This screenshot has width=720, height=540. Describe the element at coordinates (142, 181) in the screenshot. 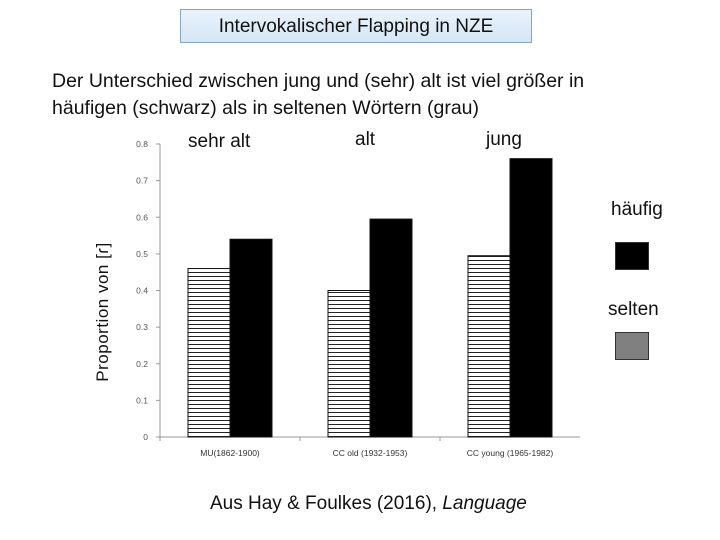

I see `y-tick-label: 0.7` at that location.